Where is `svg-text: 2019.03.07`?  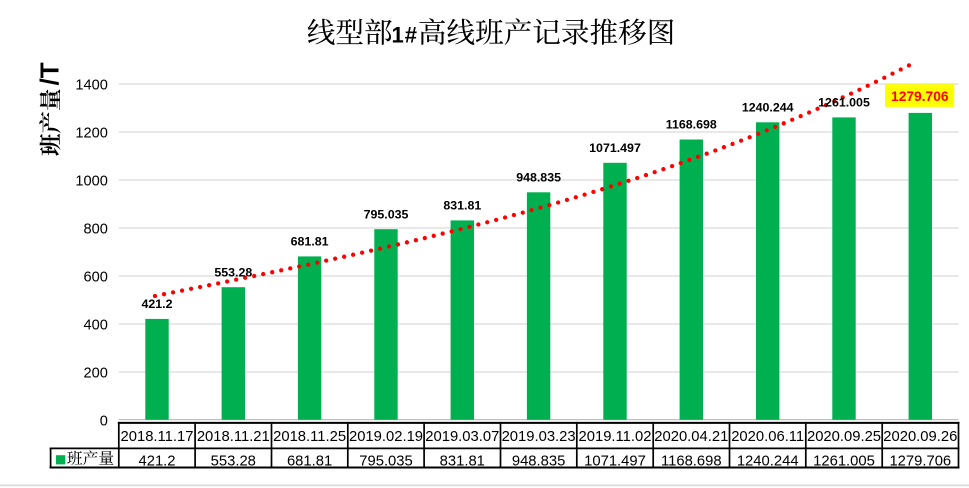 svg-text: 2019.03.07 is located at coordinates (462, 437).